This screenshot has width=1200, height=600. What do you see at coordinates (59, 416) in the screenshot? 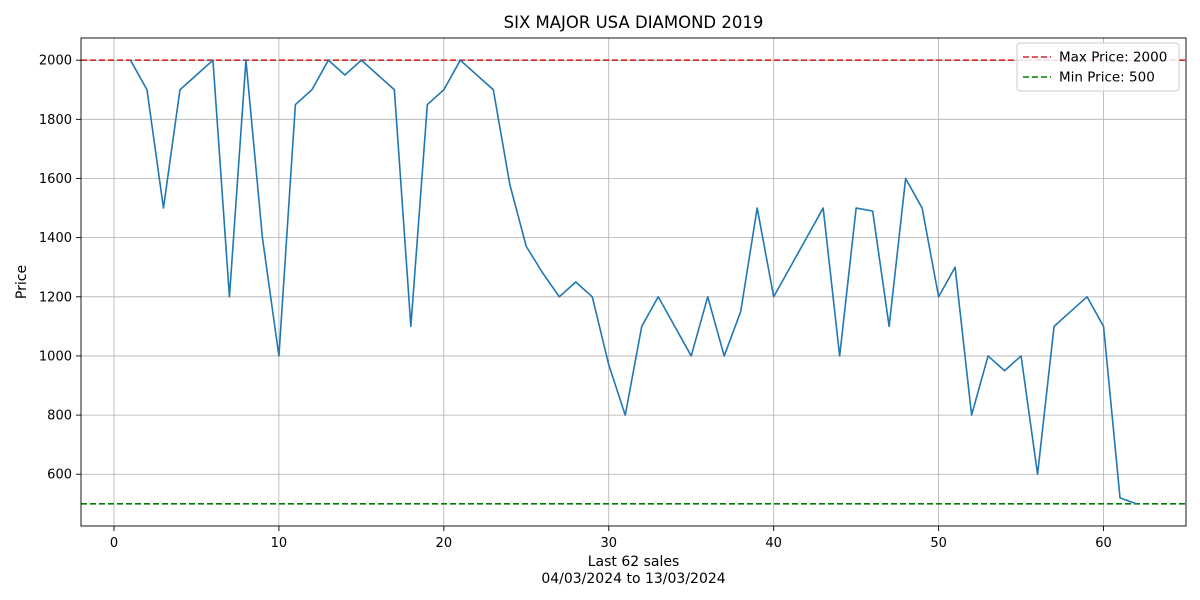
I see `y-tick-label: 800` at bounding box center [59, 416].